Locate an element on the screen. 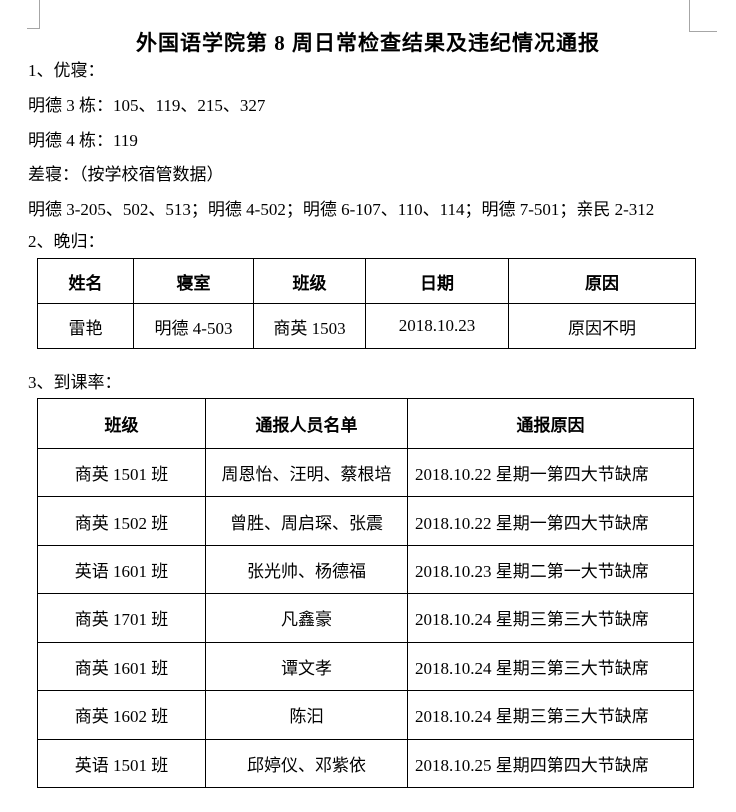 The width and height of the screenshot is (736, 812). table-cell: 曾胜、周启琛、张震 is located at coordinates (306, 521).